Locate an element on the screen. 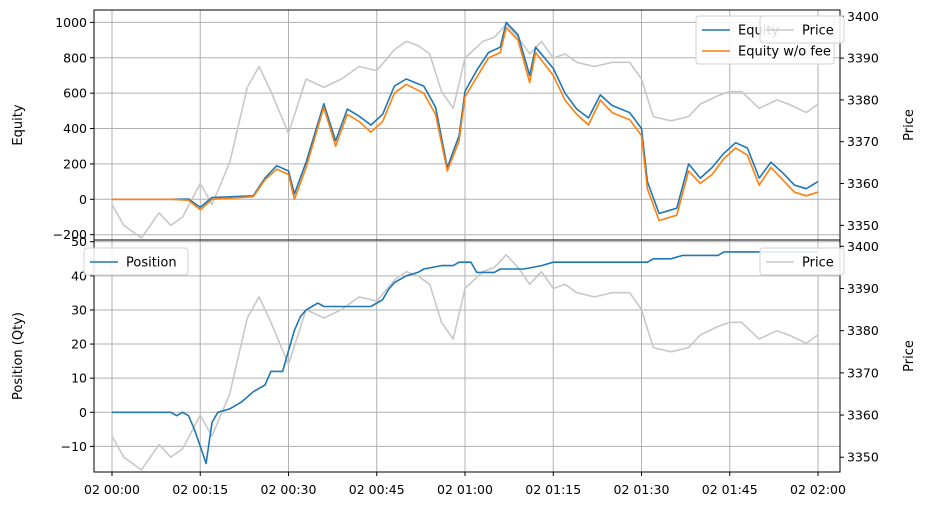  x-tick-label: 02 01:15 is located at coordinates (553, 489).